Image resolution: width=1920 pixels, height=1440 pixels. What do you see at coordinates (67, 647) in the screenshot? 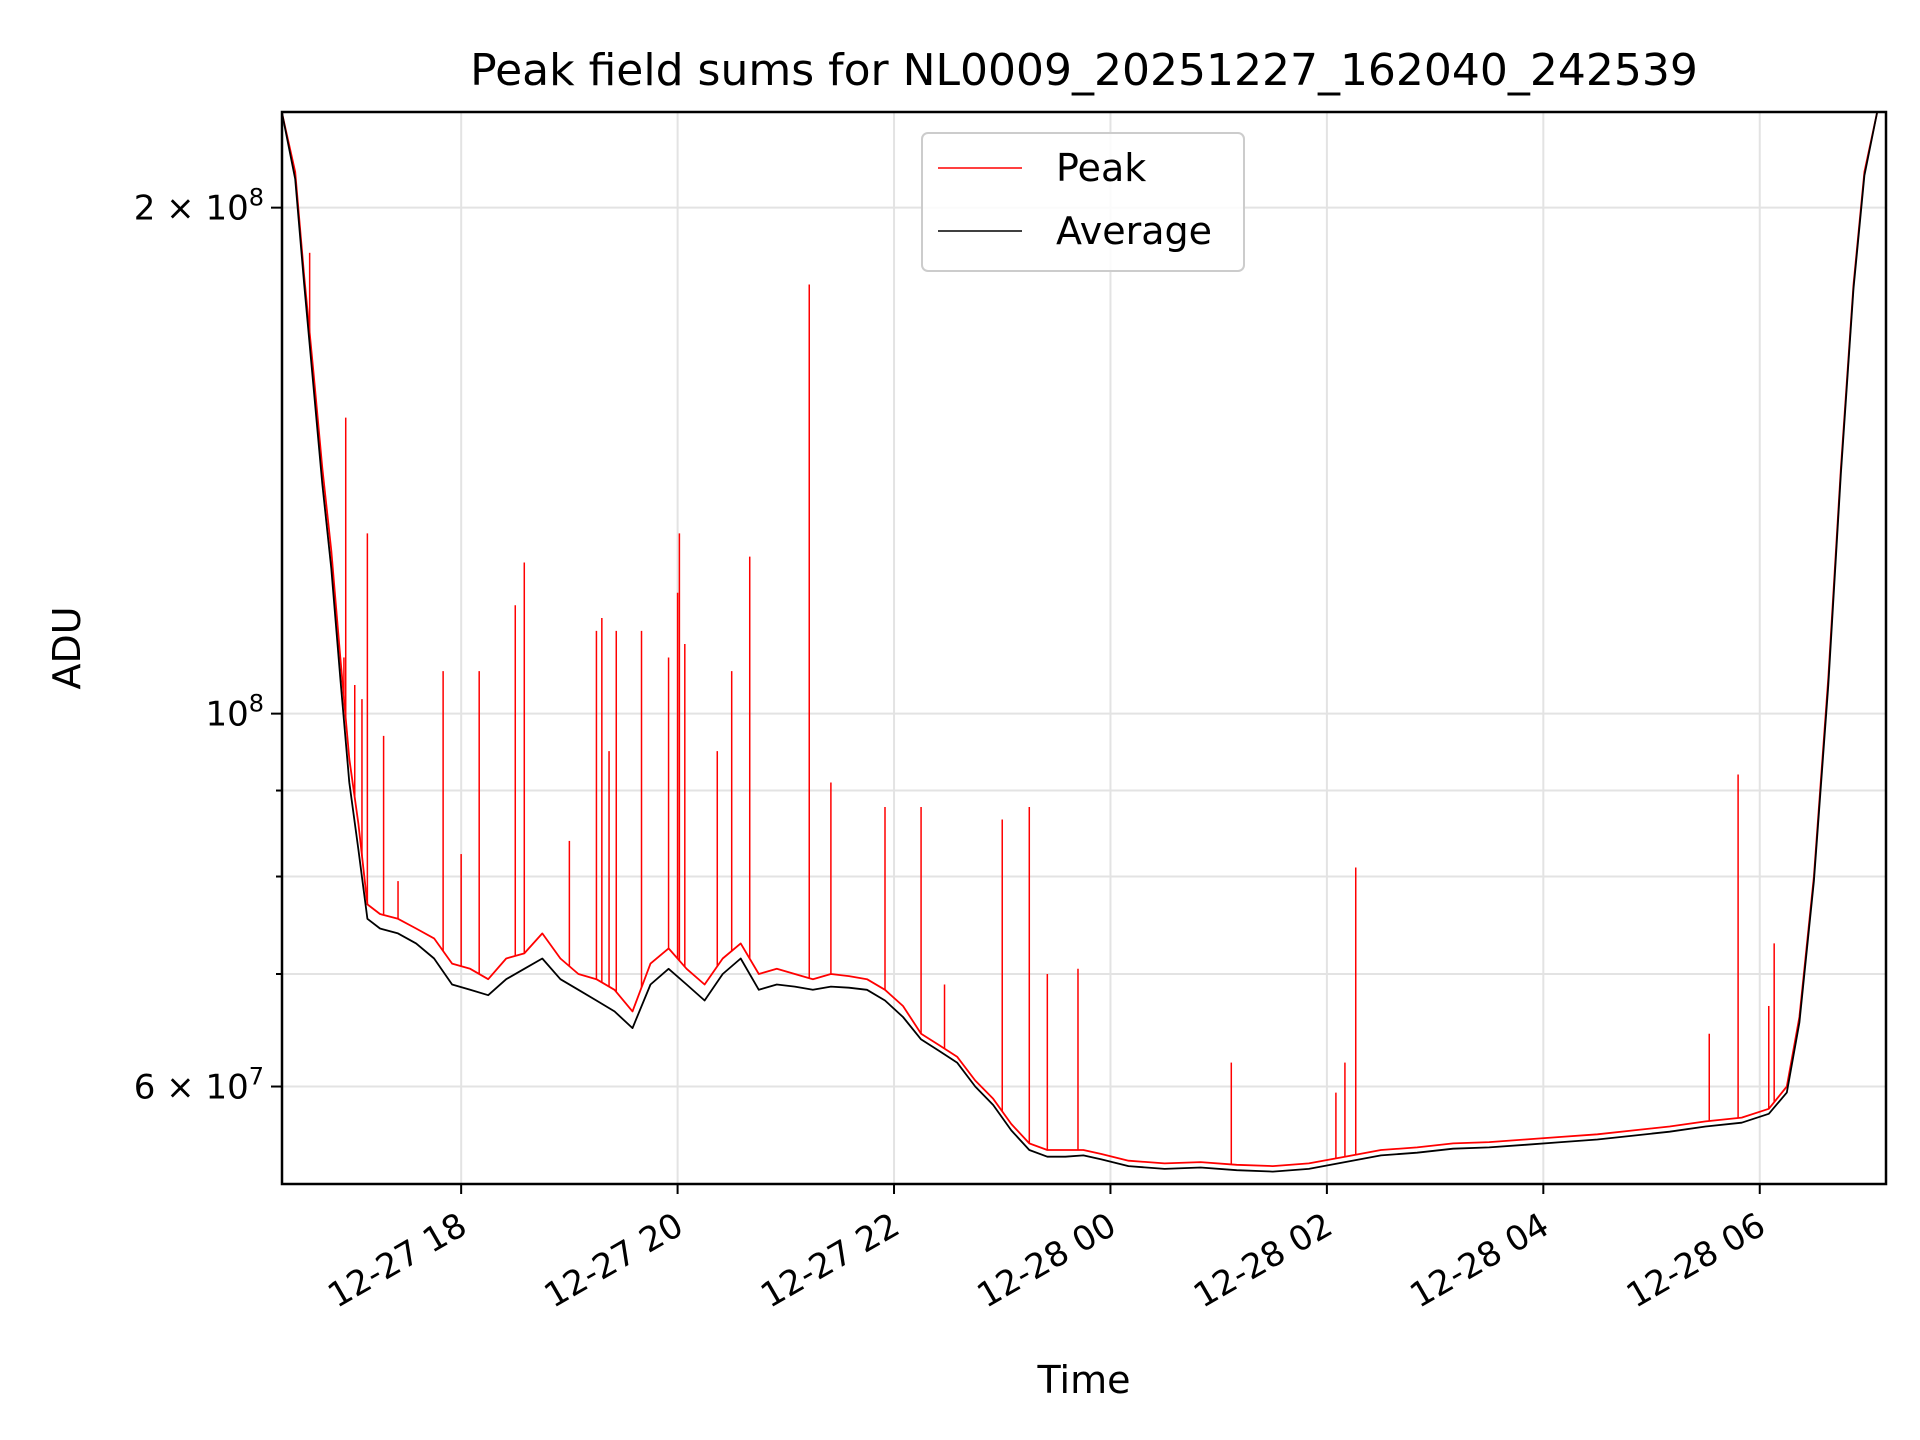
I see `y-axis-label: ADU` at bounding box center [67, 647].